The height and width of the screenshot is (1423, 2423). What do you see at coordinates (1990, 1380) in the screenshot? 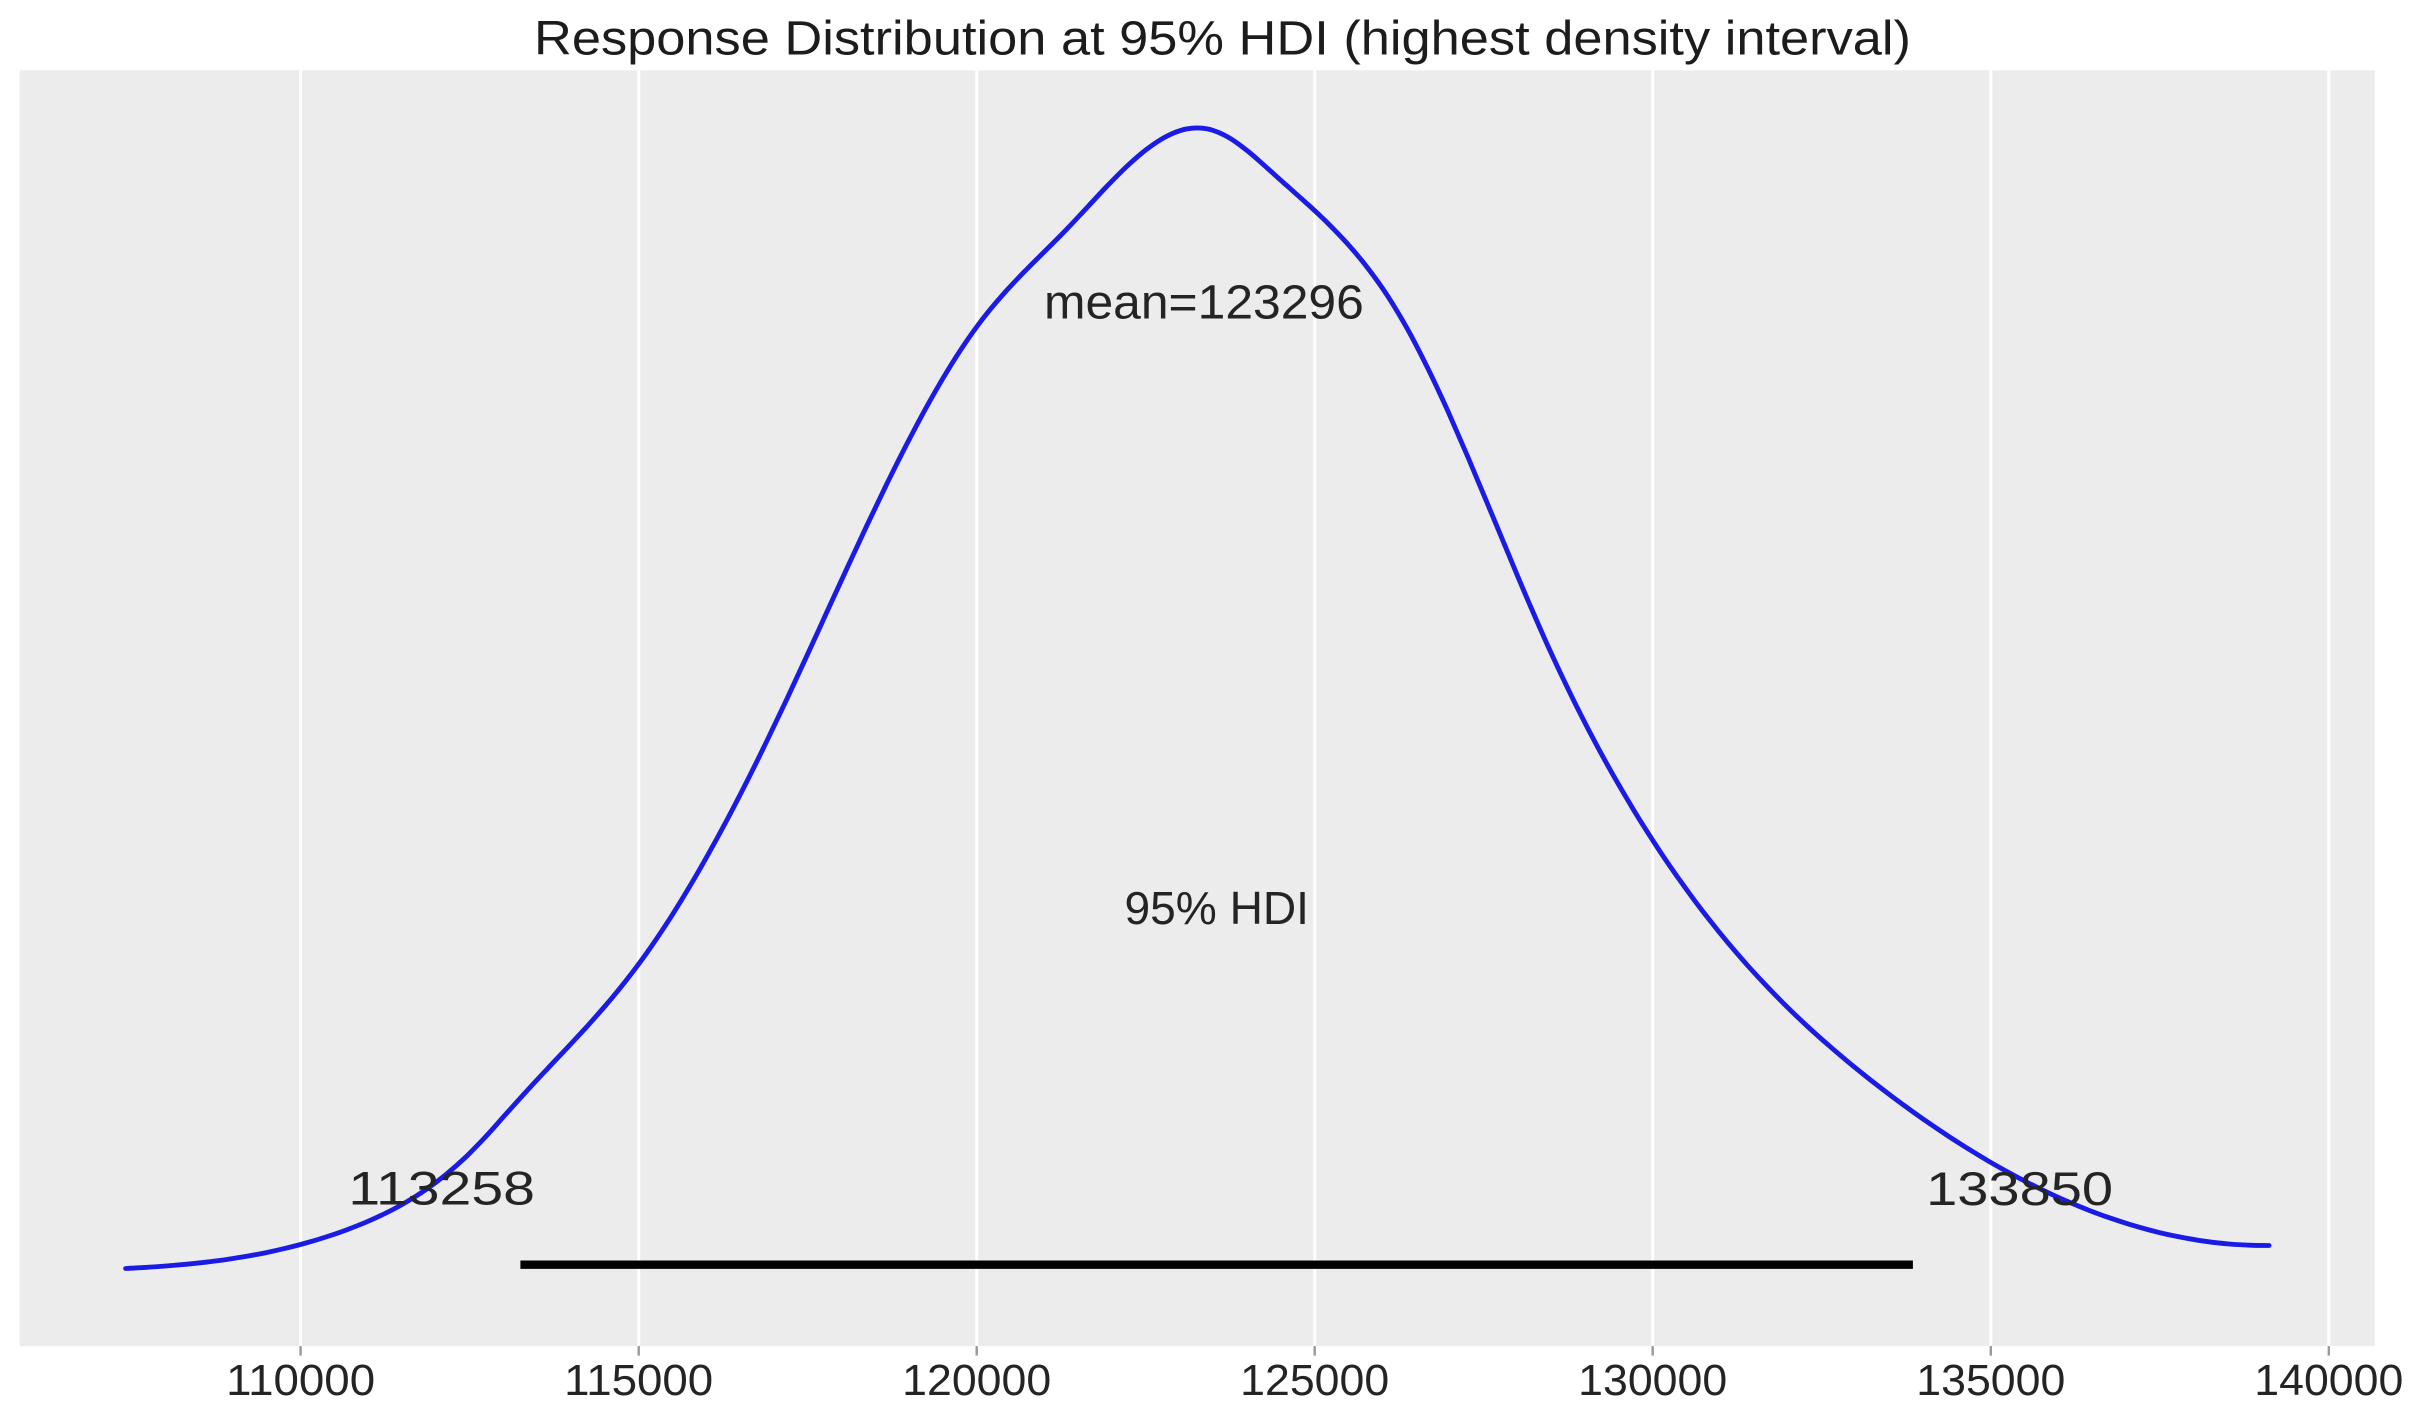
I see `svg-text: 135000` at bounding box center [1990, 1380].